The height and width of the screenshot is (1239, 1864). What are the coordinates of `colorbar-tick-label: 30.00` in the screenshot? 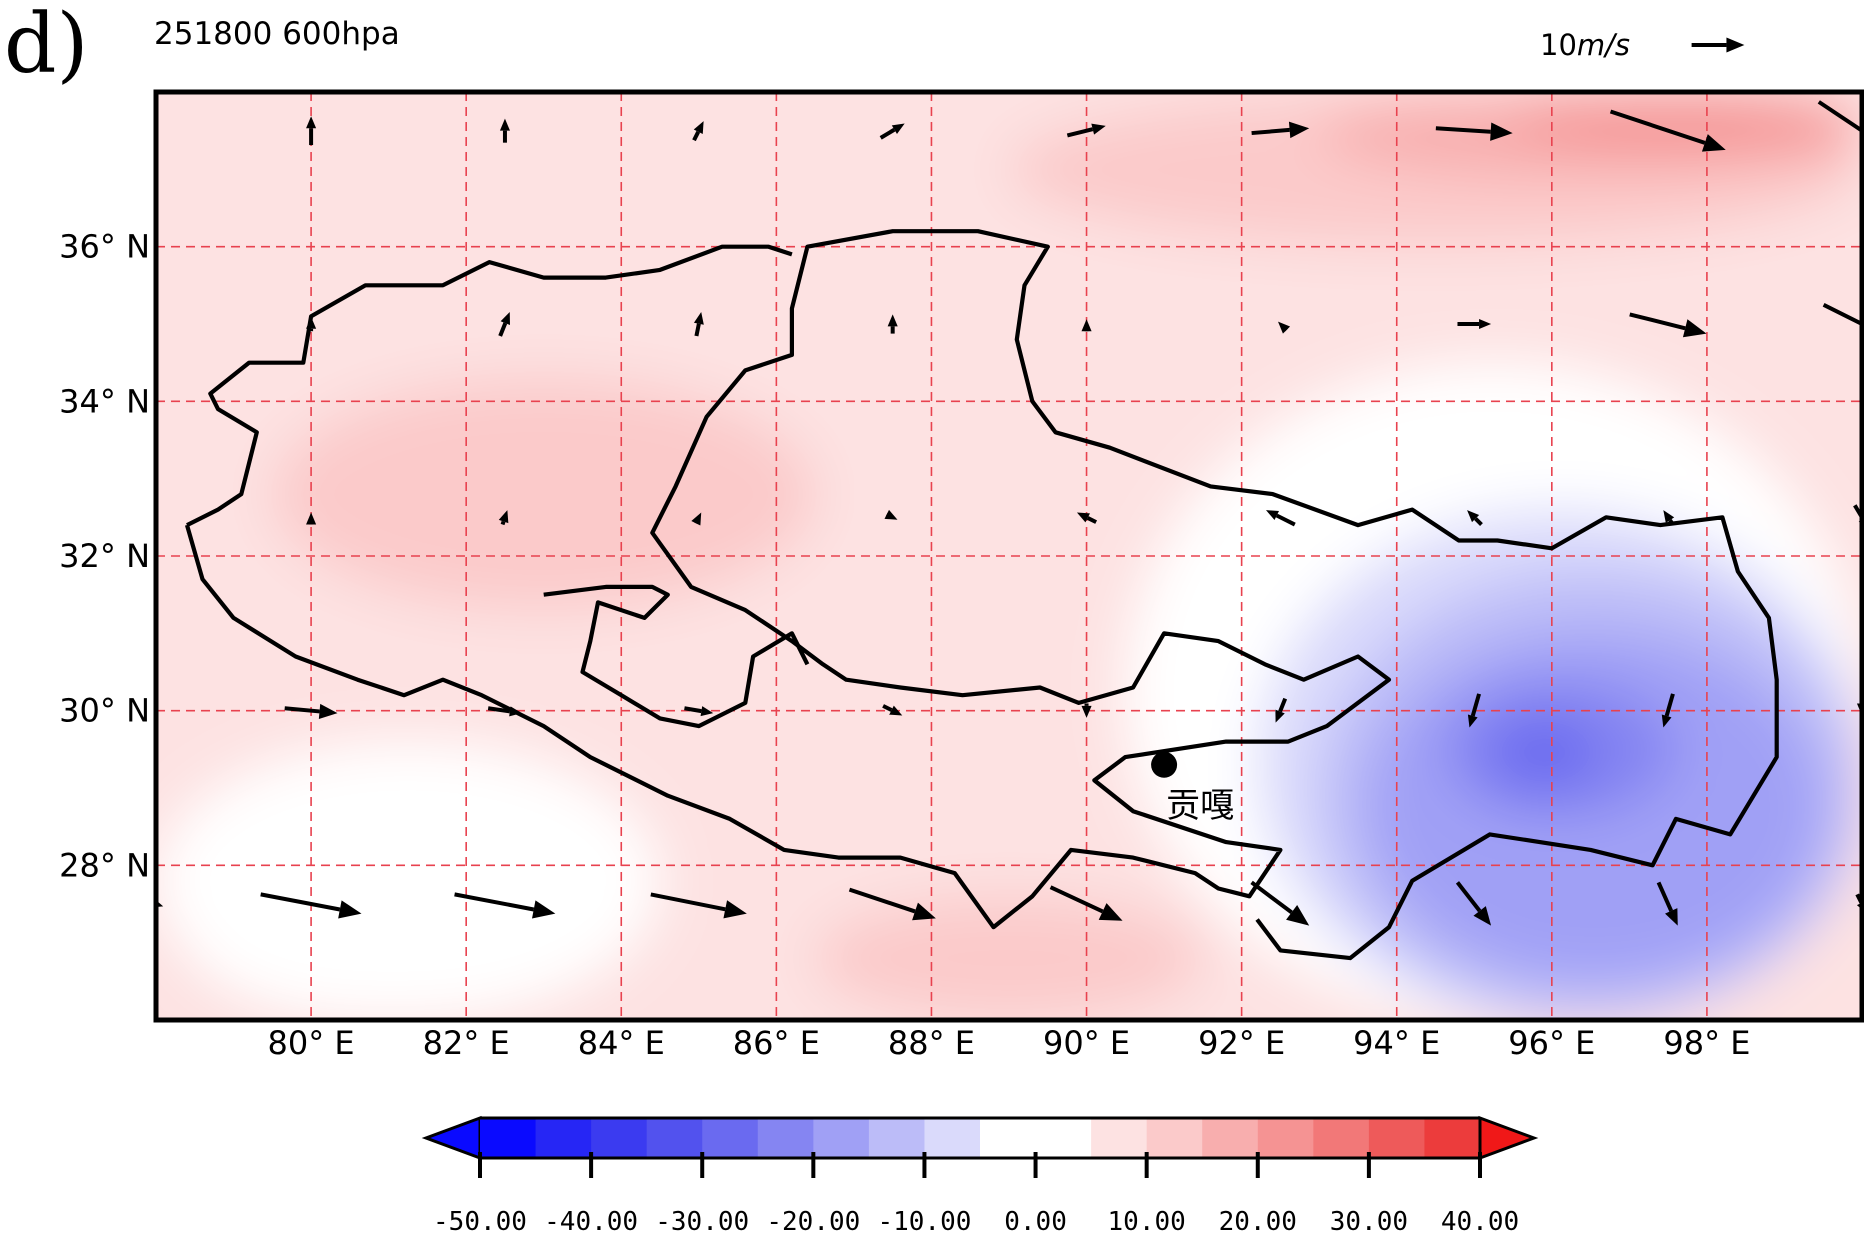 It's located at (1369, 1222).